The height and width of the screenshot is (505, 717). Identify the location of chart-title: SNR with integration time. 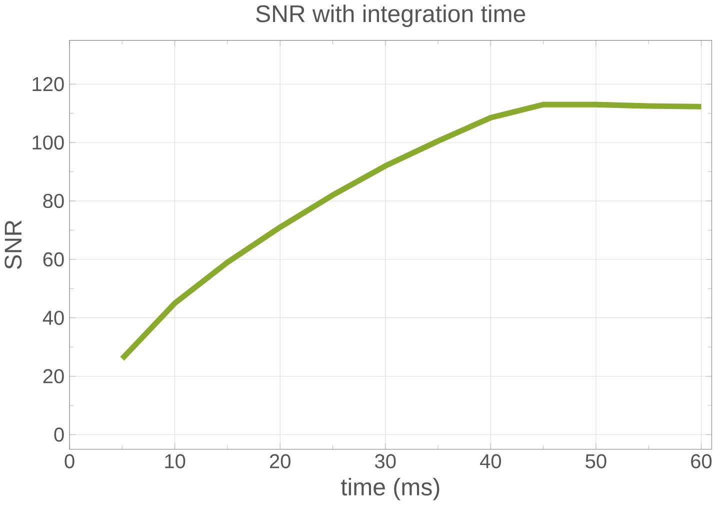
(391, 16).